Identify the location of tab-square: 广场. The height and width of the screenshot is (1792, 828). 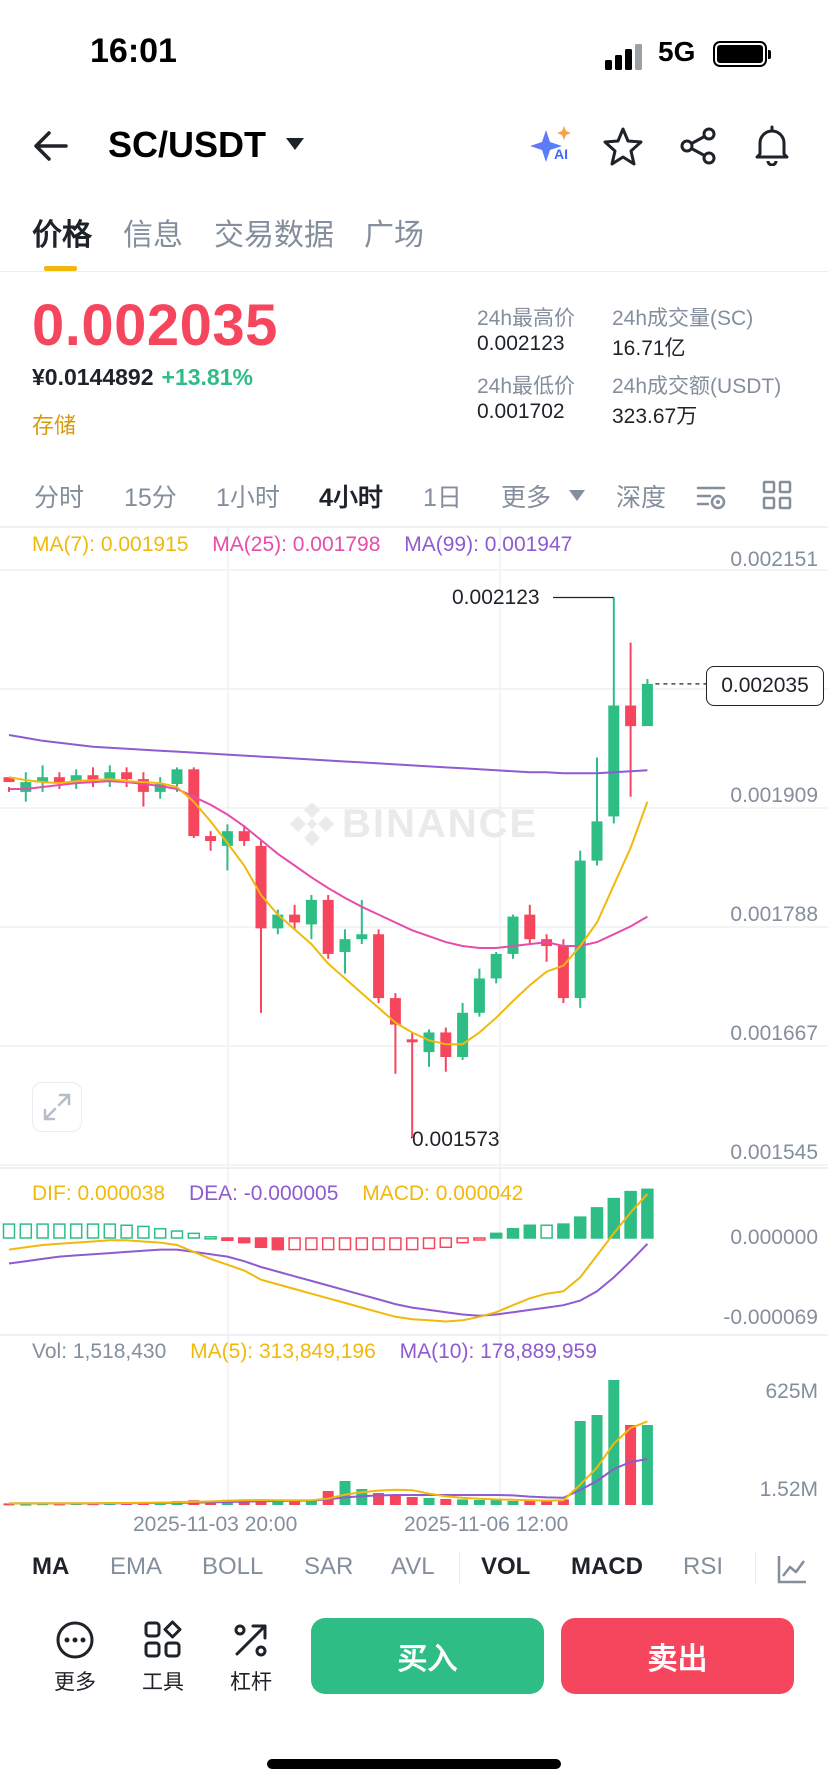
(394, 235).